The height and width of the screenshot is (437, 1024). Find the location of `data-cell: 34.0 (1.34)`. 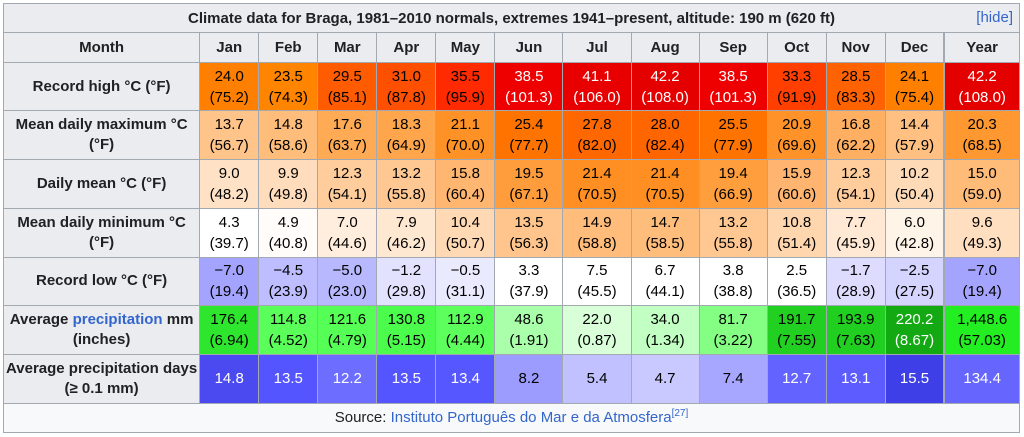

data-cell: 34.0 (1.34) is located at coordinates (665, 330).